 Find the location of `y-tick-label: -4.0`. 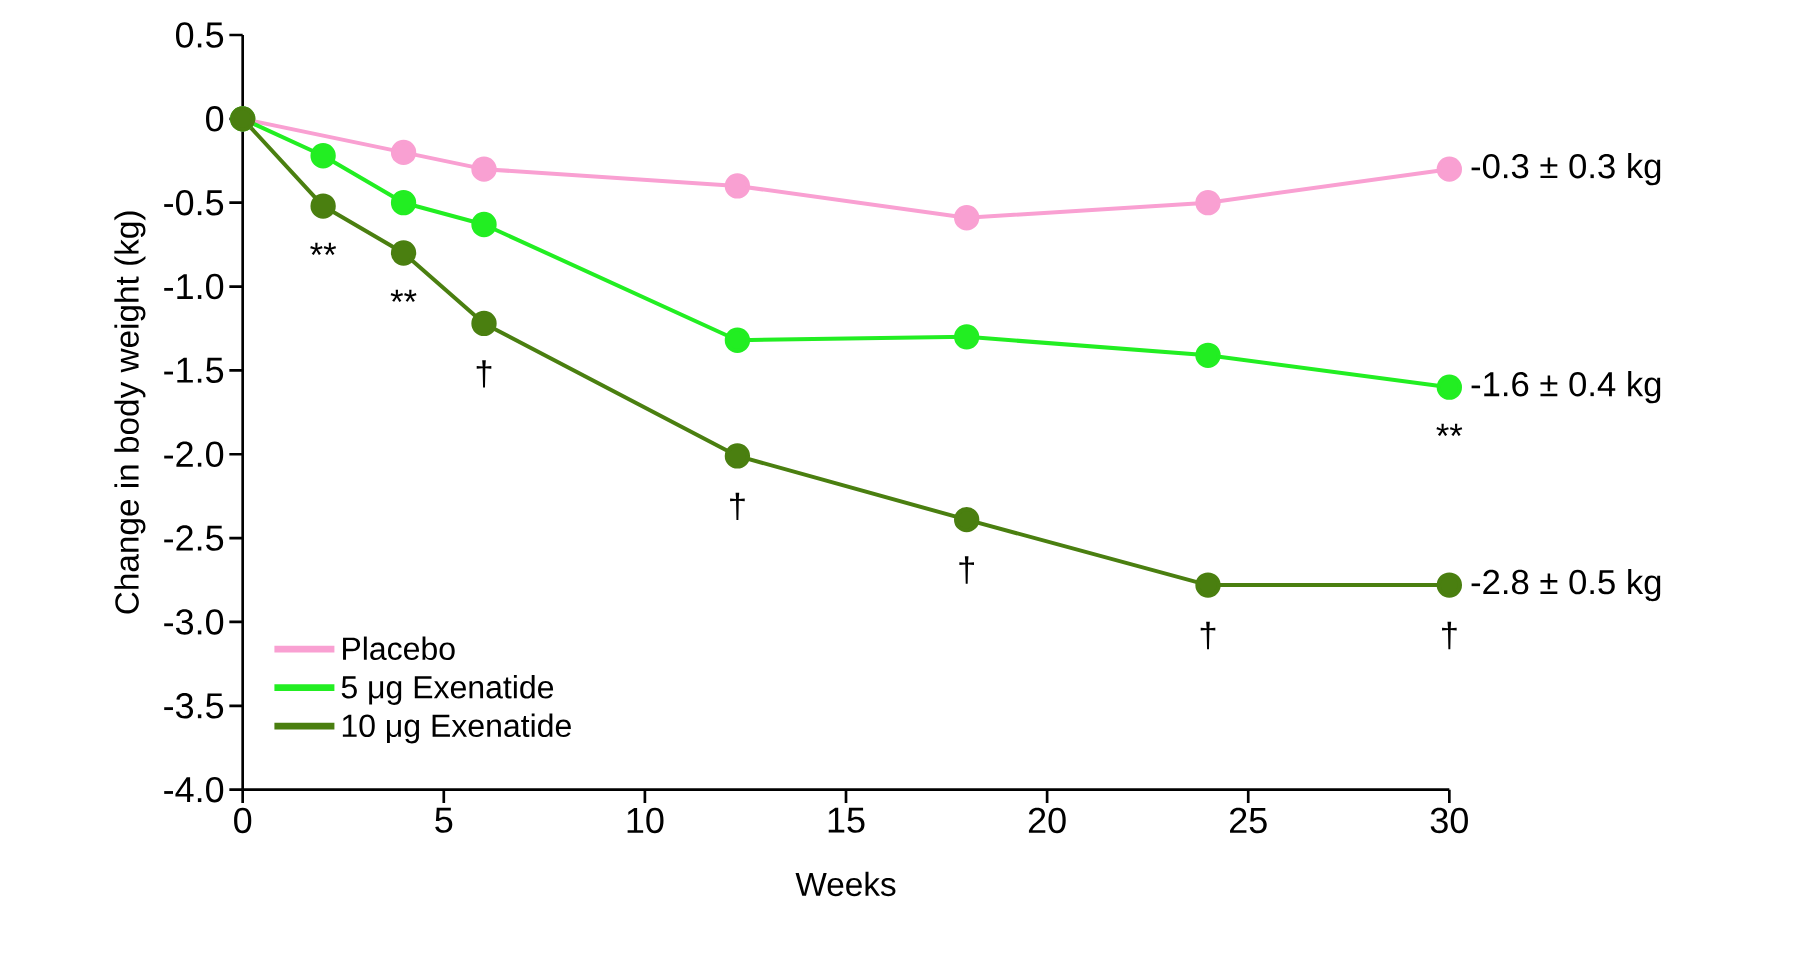

y-tick-label: -4.0 is located at coordinates (194, 789).